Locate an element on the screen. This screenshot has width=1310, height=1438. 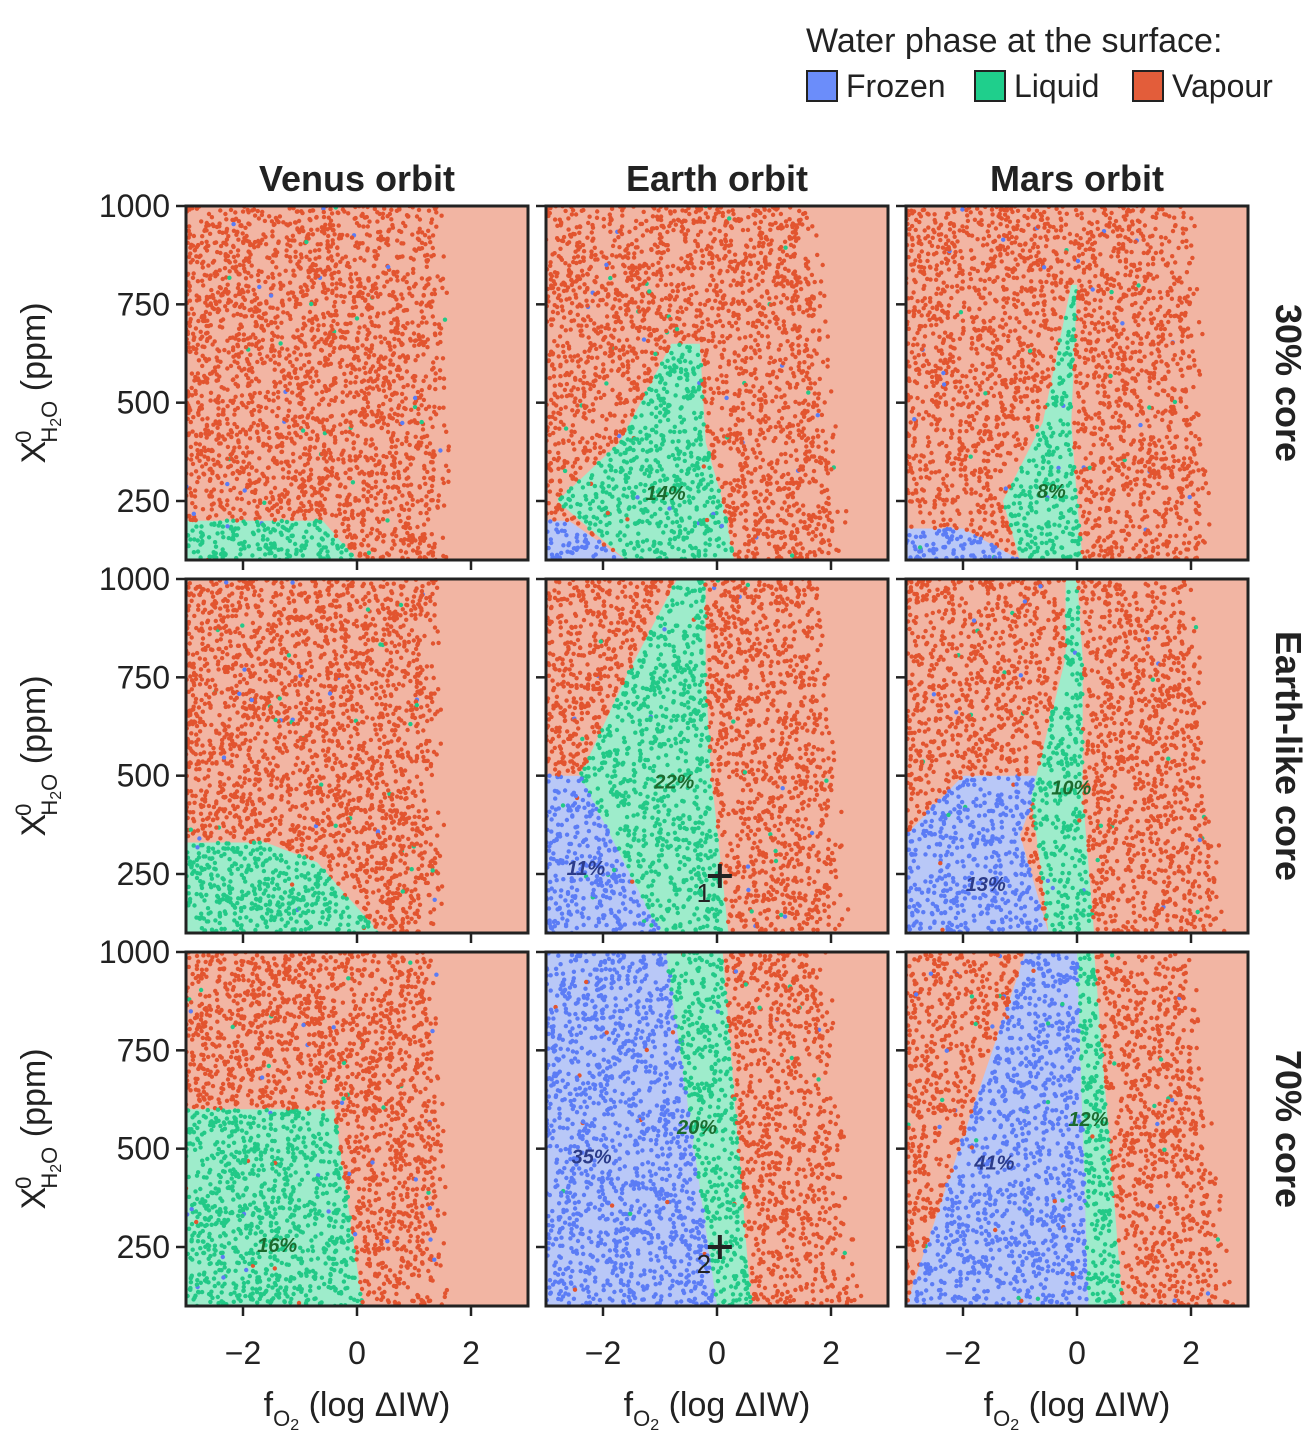
legend-swatch-vapour is located at coordinates (1148, 86).